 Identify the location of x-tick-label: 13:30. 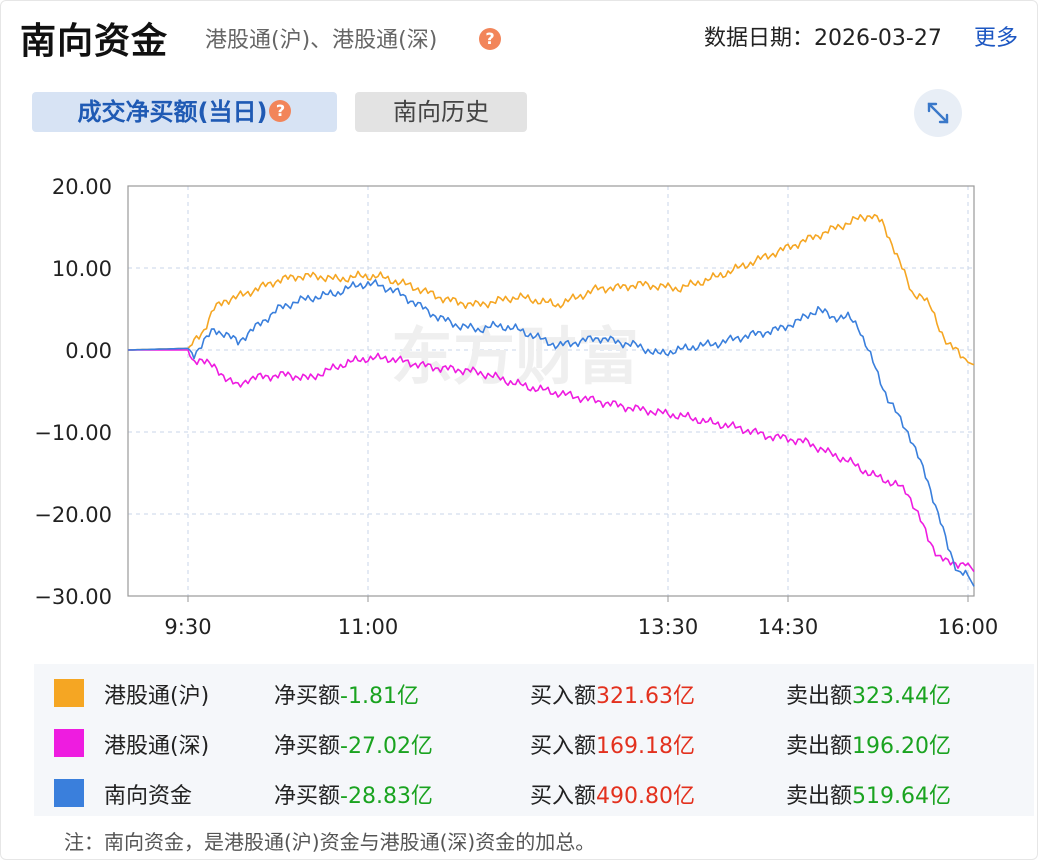
(668, 627).